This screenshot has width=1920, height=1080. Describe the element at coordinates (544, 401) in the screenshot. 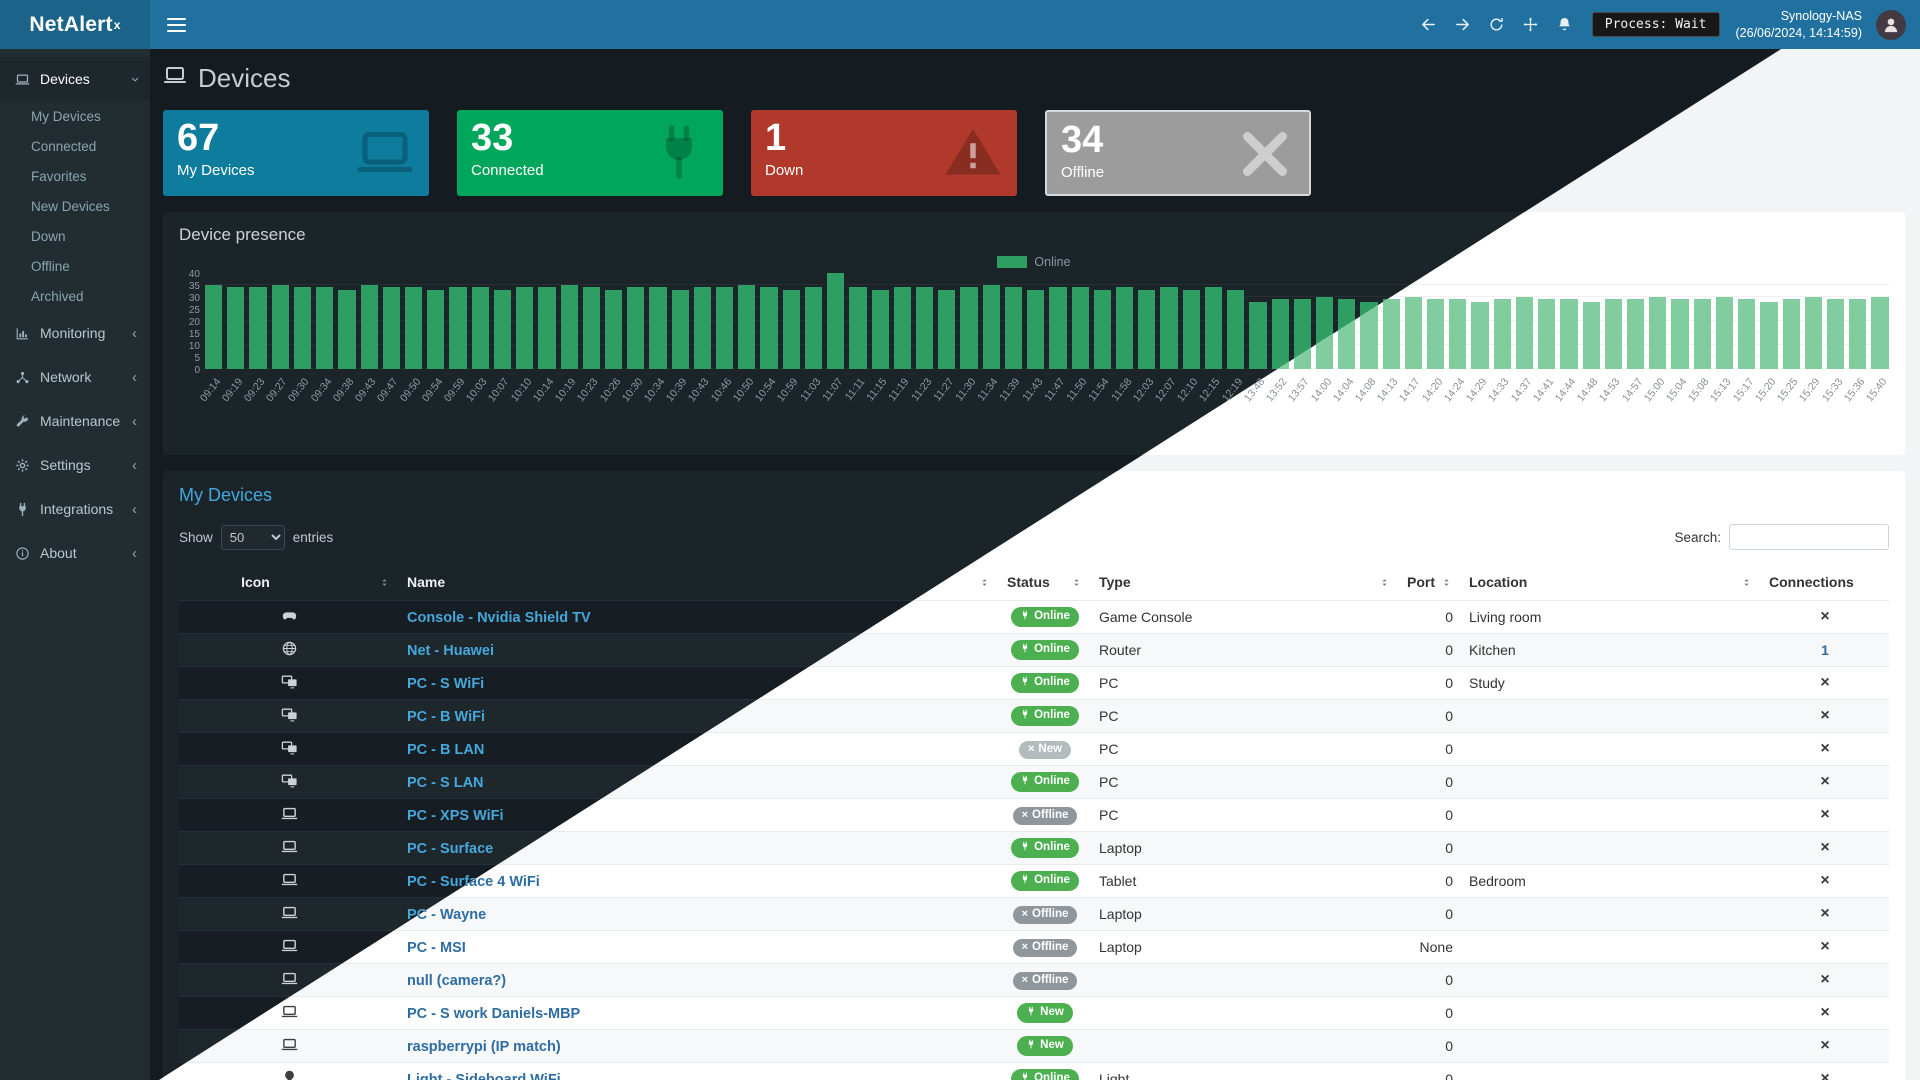

I see `x-tick: 10:14` at that location.